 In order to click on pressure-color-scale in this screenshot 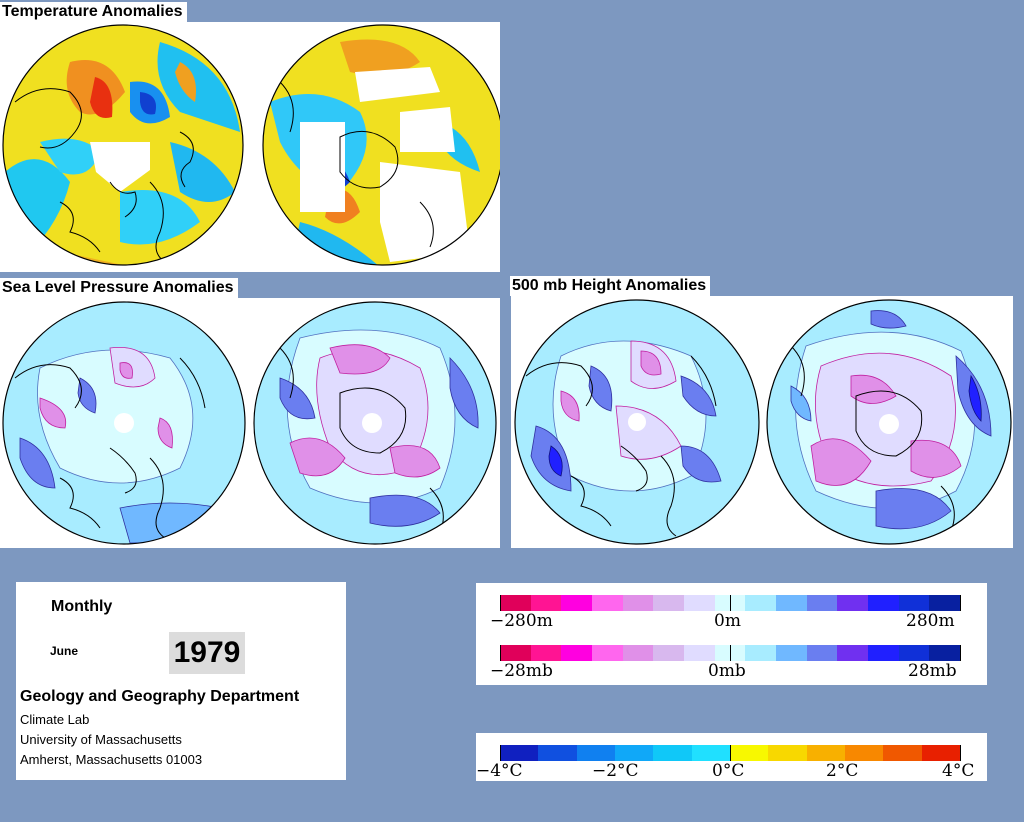, I will do `click(730, 653)`.